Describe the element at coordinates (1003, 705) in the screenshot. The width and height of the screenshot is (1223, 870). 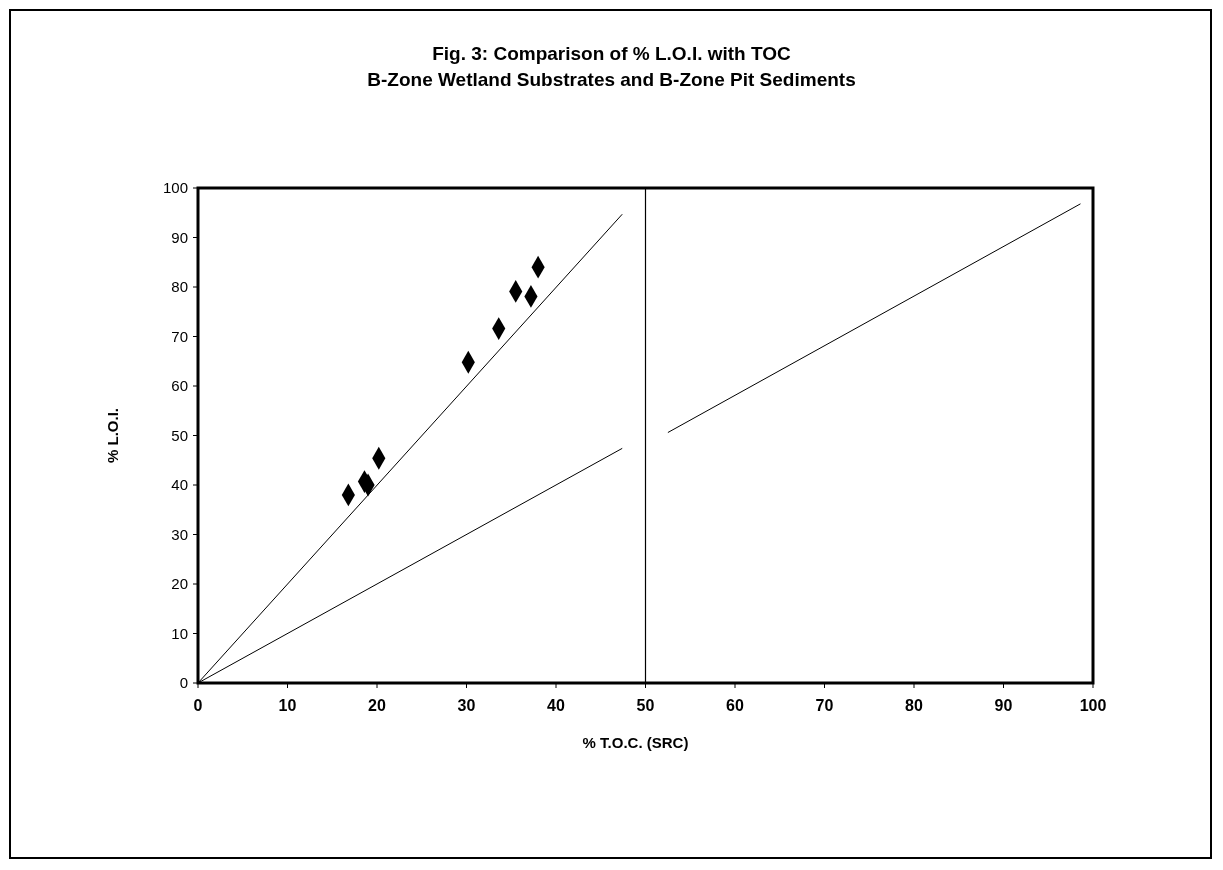
I see `x-tick-label: 90` at that location.